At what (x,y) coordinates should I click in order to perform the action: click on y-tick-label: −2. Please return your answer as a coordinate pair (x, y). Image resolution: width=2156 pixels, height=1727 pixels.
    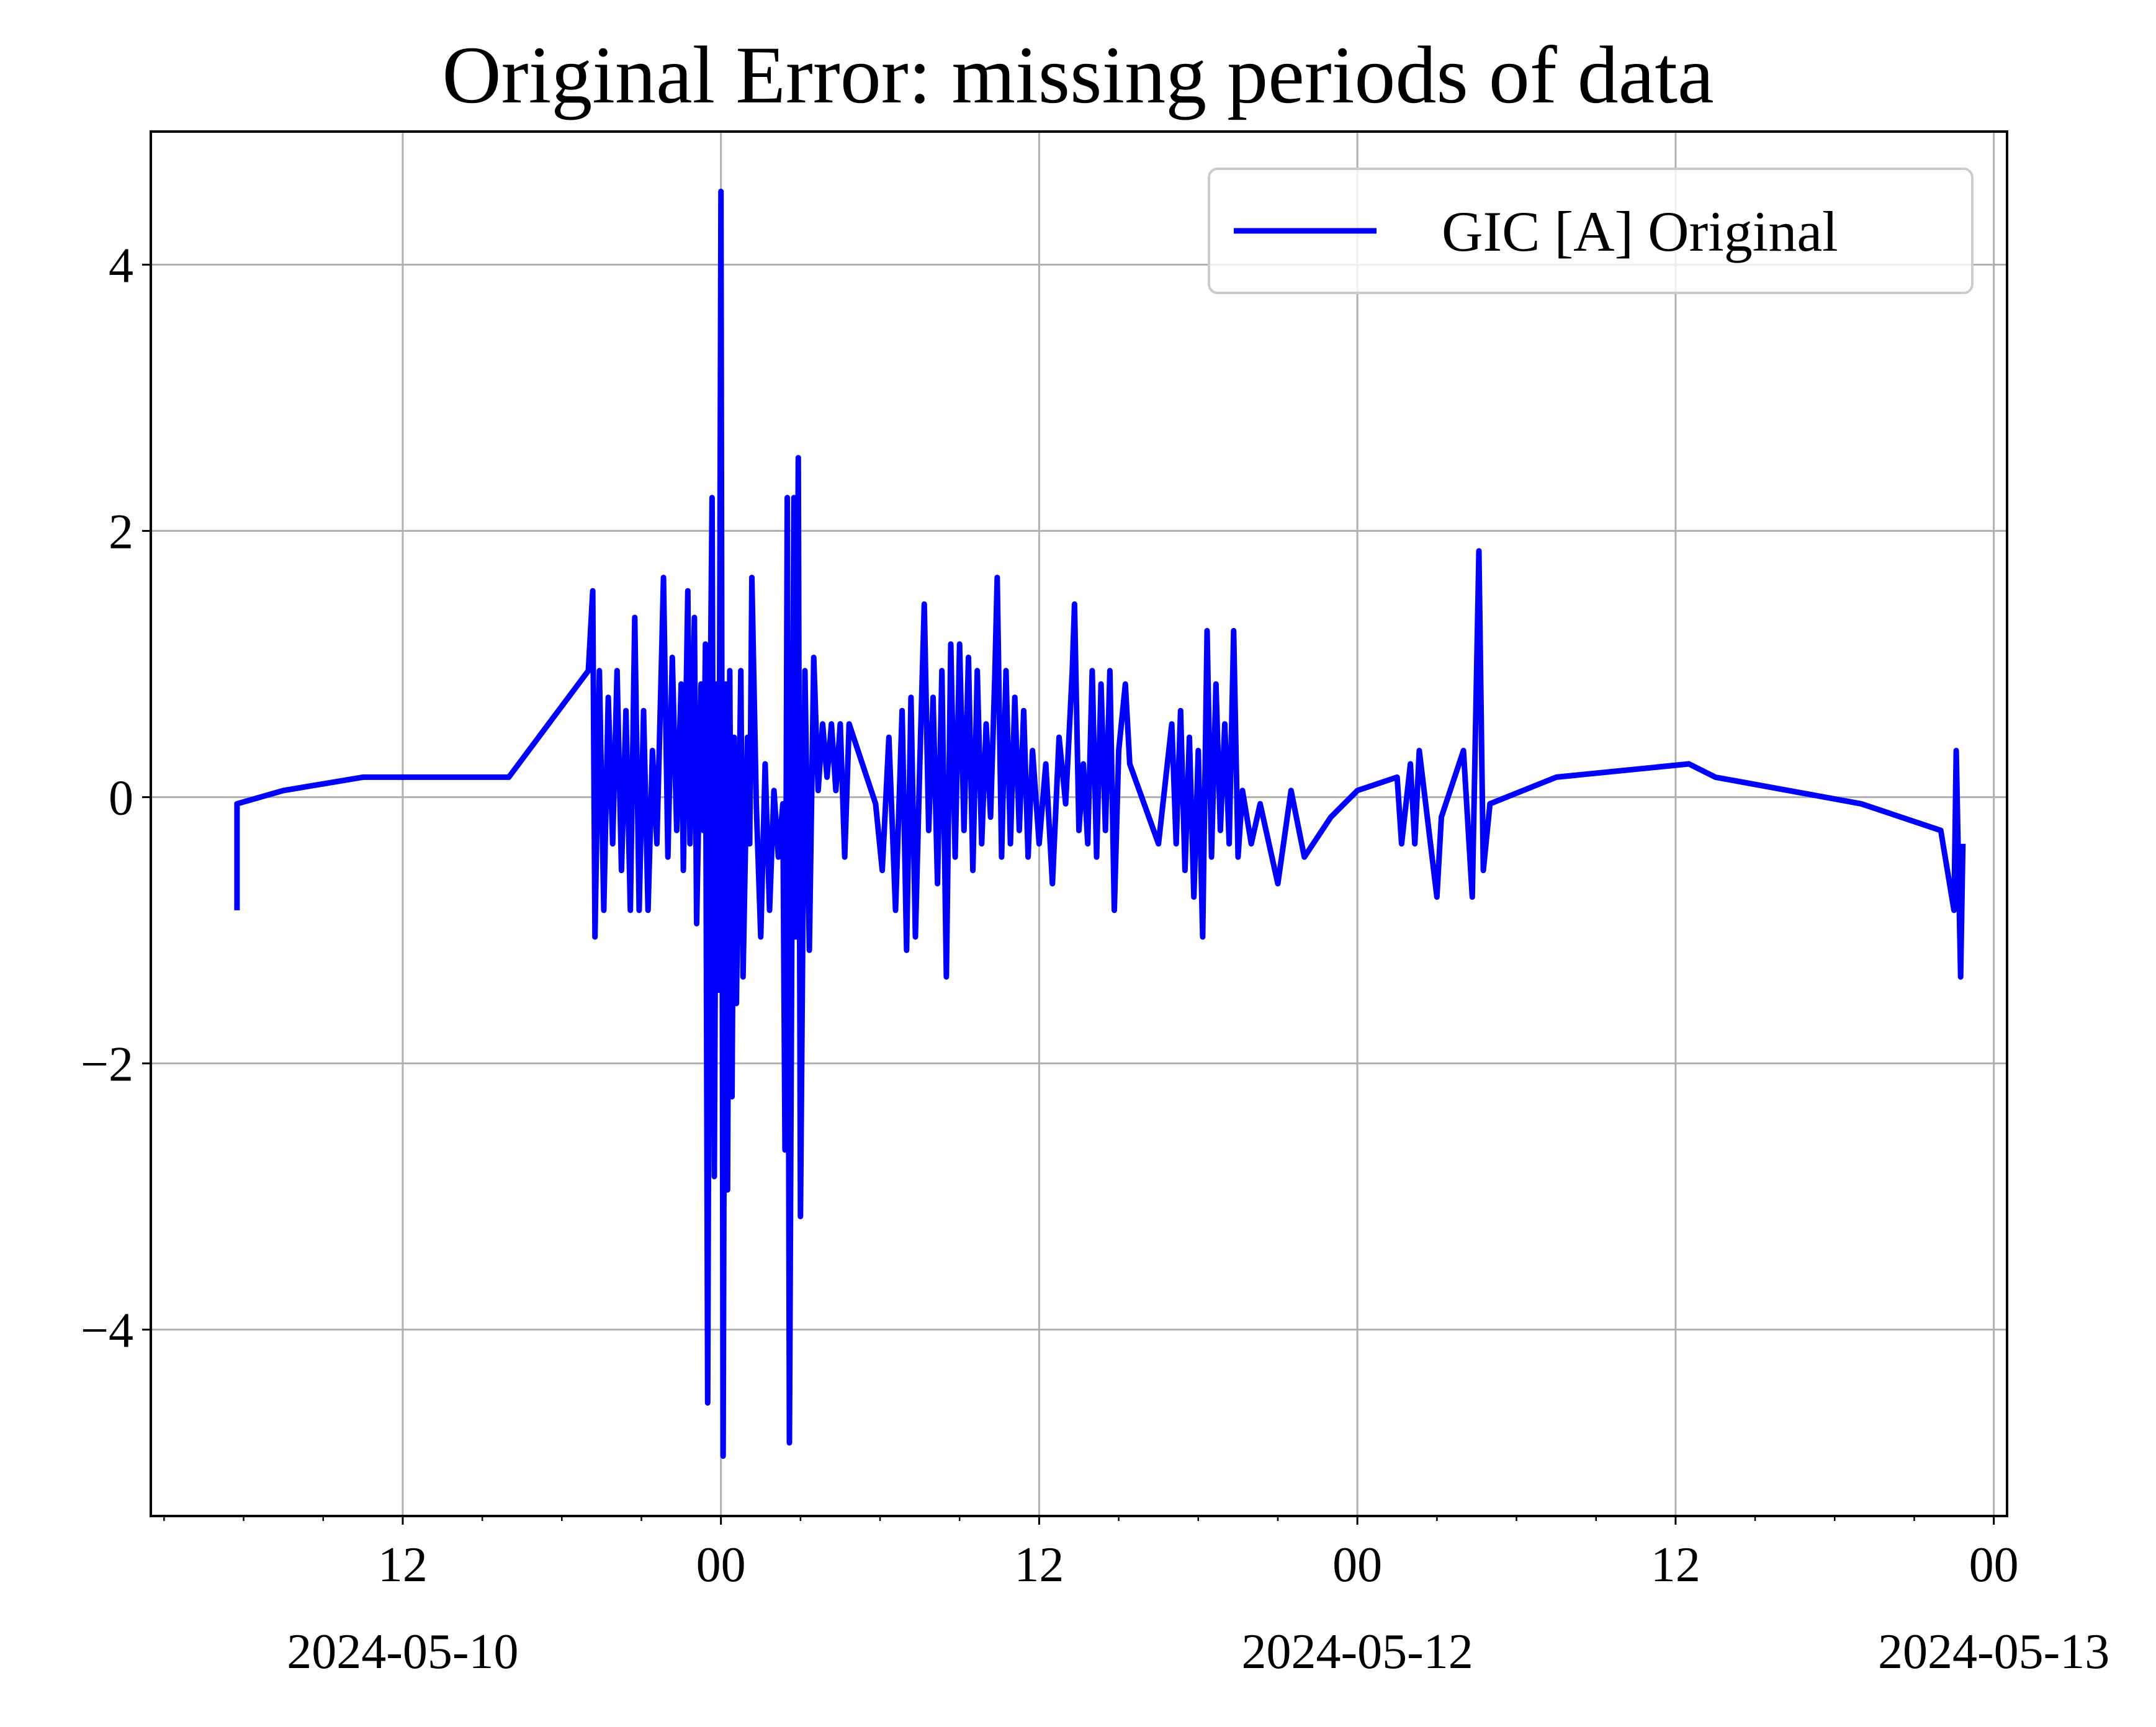
    Looking at the image, I should click on (107, 1065).